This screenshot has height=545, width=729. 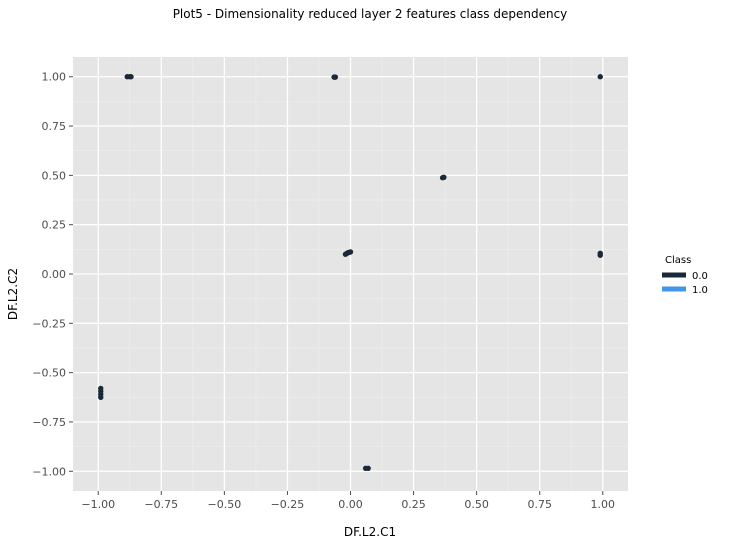 I want to click on y-axis-label: DF.L2.C2, so click(x=13, y=294).